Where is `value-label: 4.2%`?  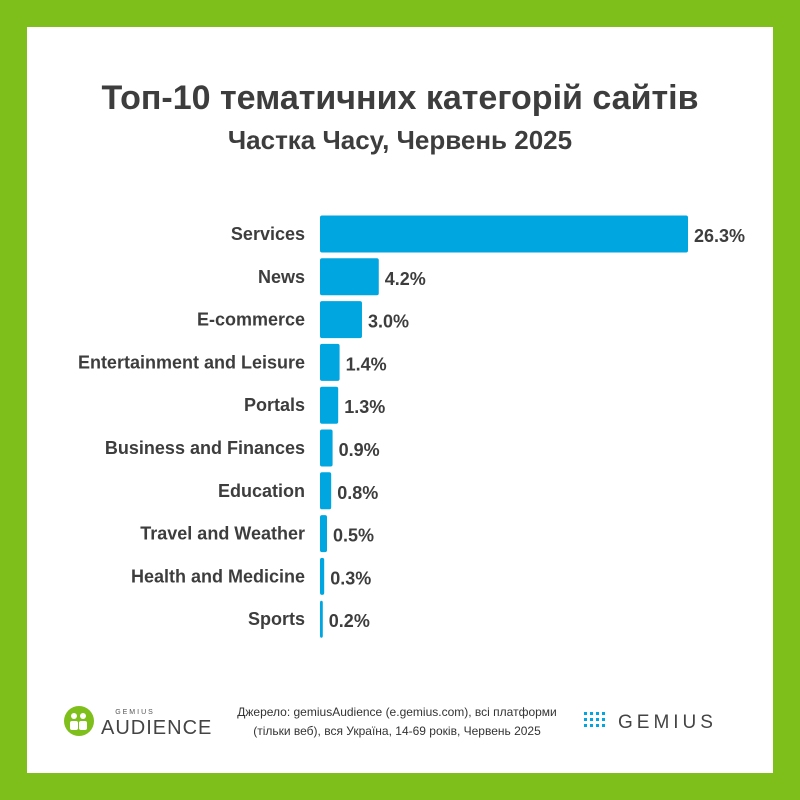
value-label: 4.2% is located at coordinates (405, 279).